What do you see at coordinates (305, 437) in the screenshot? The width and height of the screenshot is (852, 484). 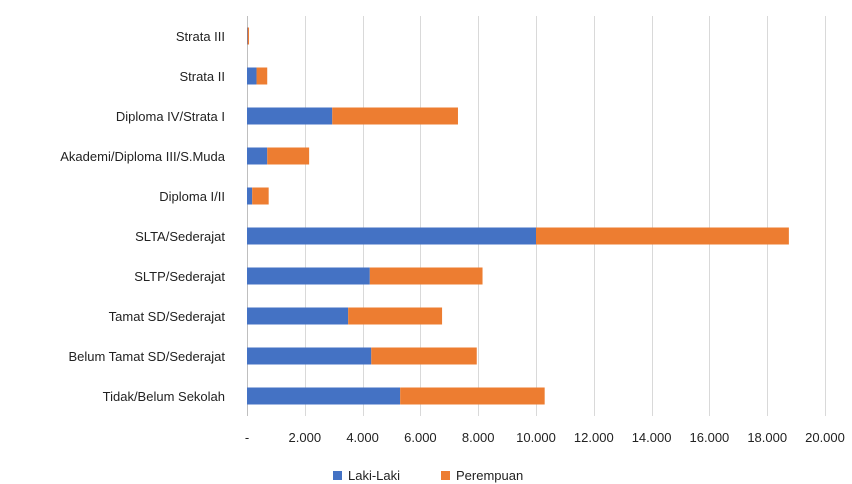 I see `x-tick-label-1: 2.000` at bounding box center [305, 437].